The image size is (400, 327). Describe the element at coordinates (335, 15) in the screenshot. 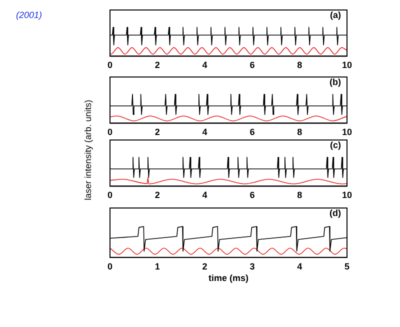

I see `text: (a)` at that location.